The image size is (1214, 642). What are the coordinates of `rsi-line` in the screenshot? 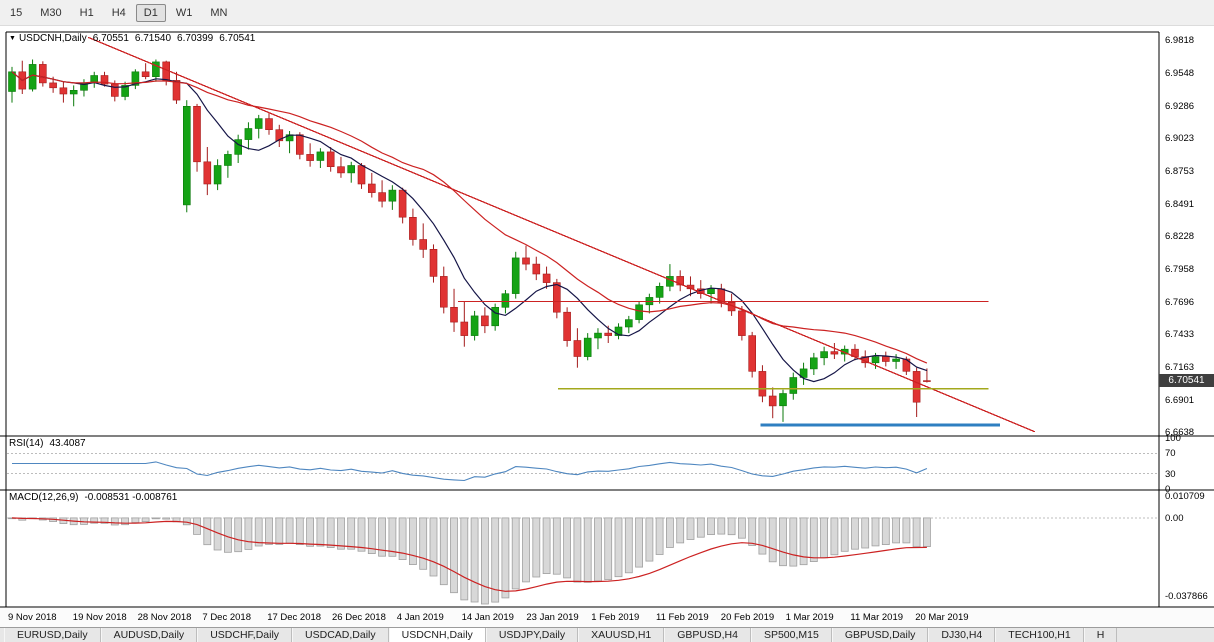 It's located at (470, 471).